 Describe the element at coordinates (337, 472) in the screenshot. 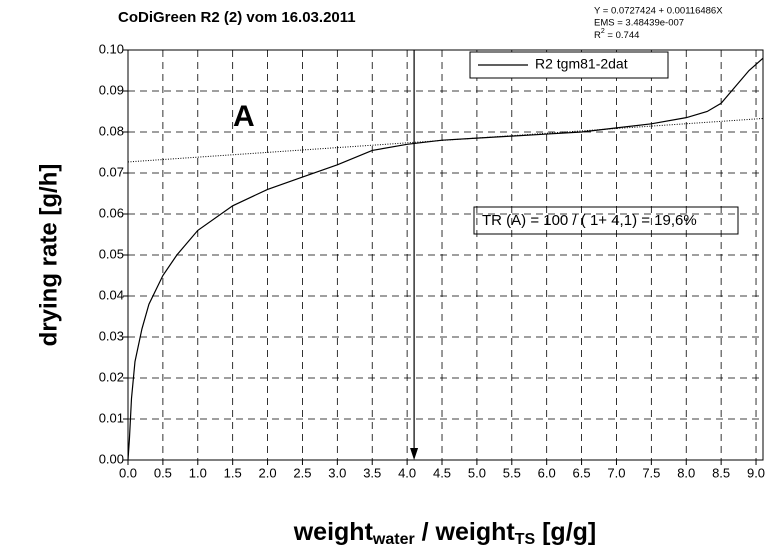

I see `x-tick-label: 3.0` at that location.